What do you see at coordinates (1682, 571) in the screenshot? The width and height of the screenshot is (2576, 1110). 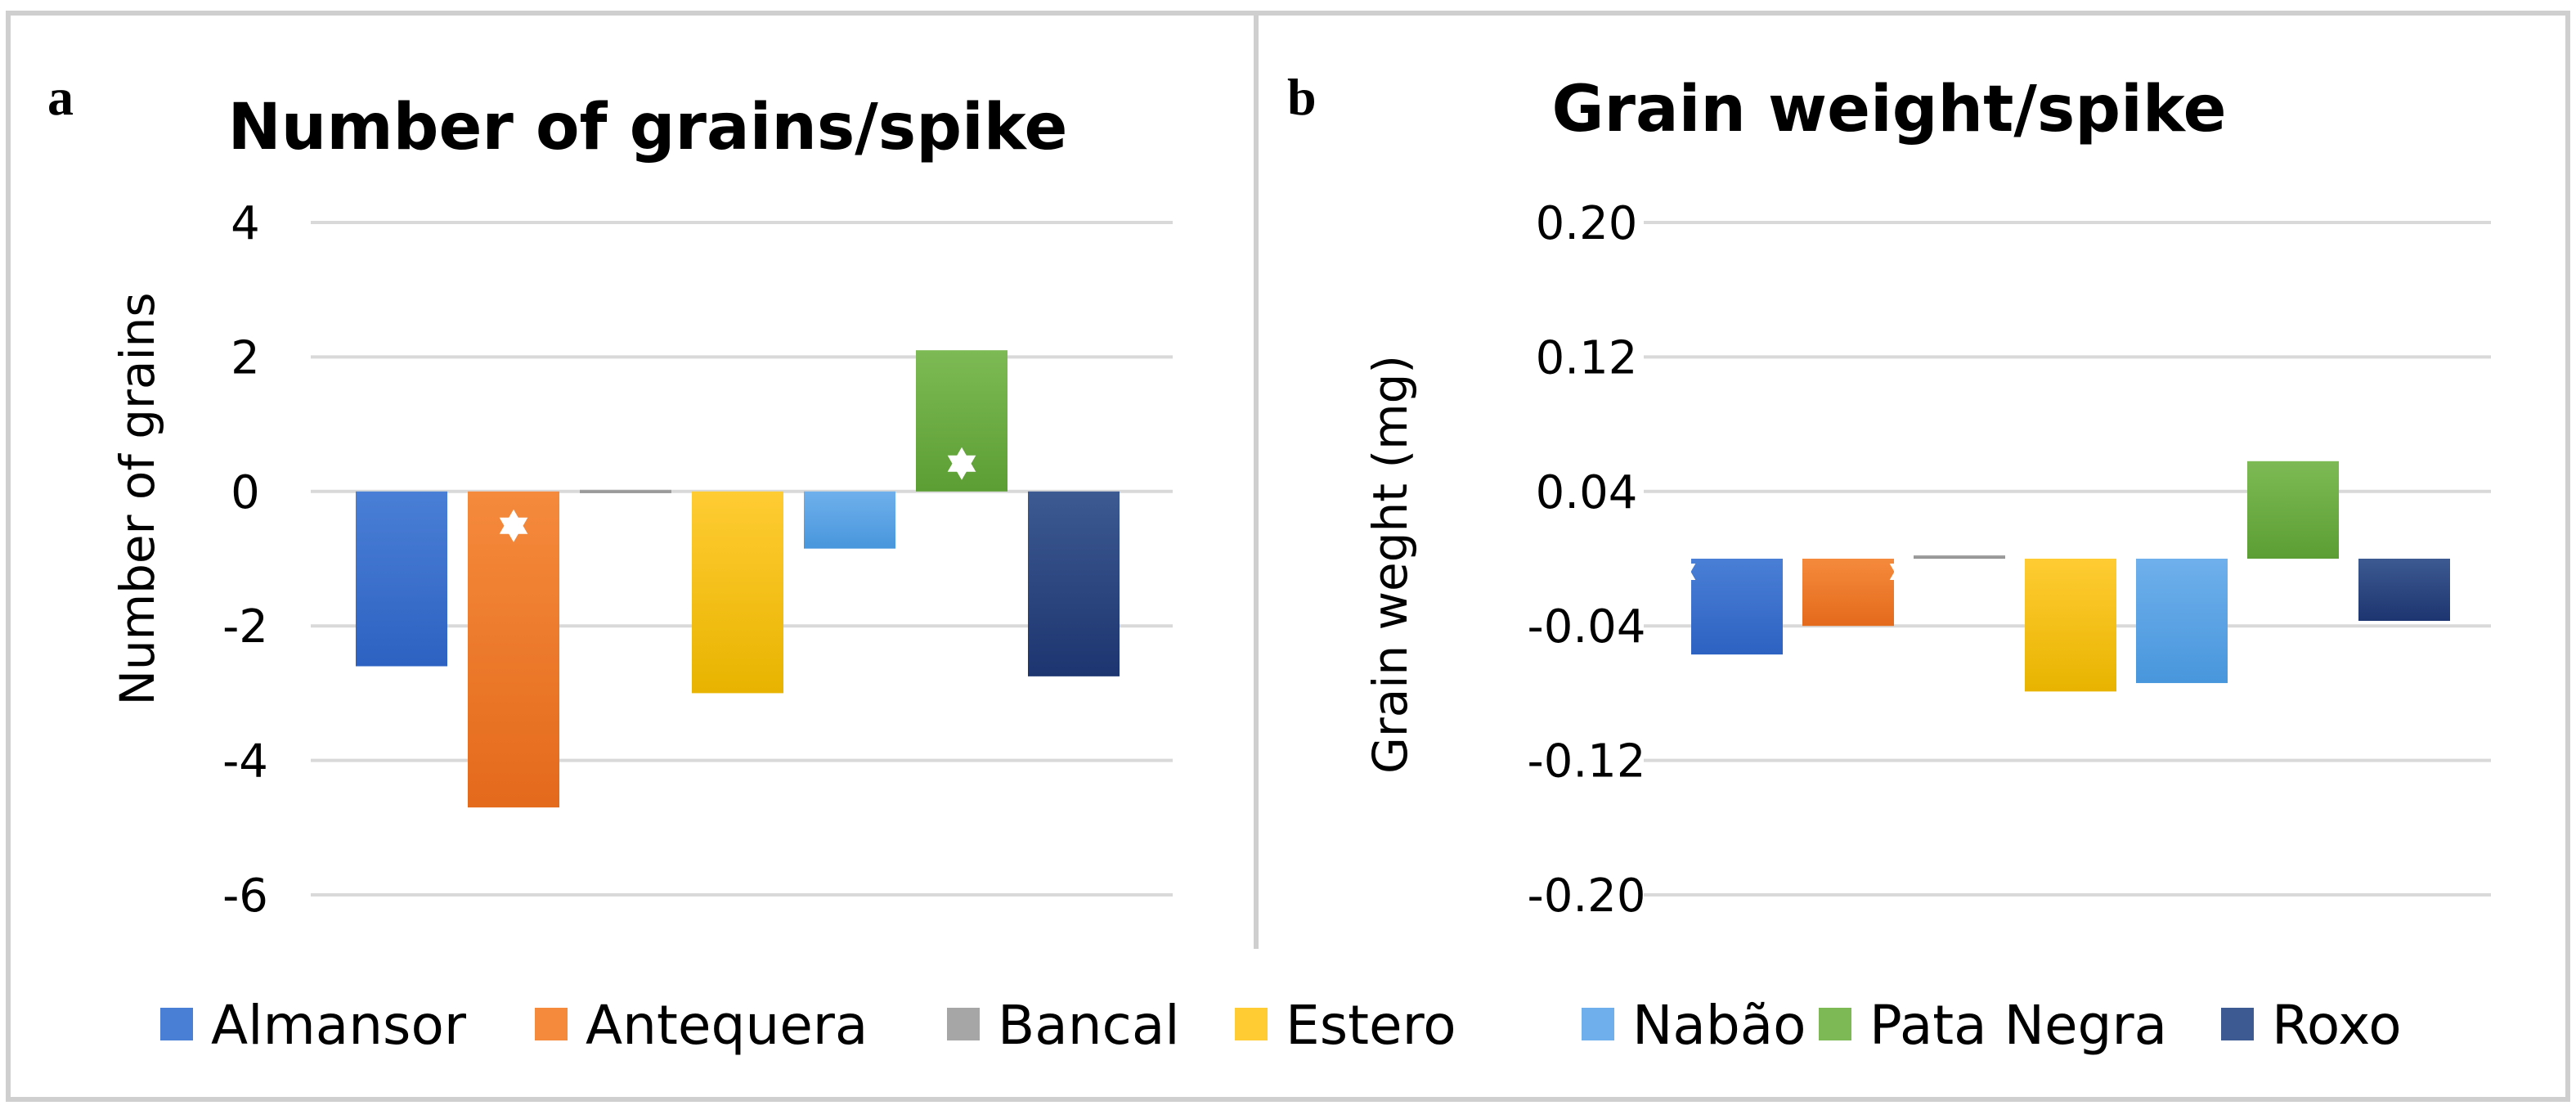 I see `panel-b-significance-star-almansor` at bounding box center [1682, 571].